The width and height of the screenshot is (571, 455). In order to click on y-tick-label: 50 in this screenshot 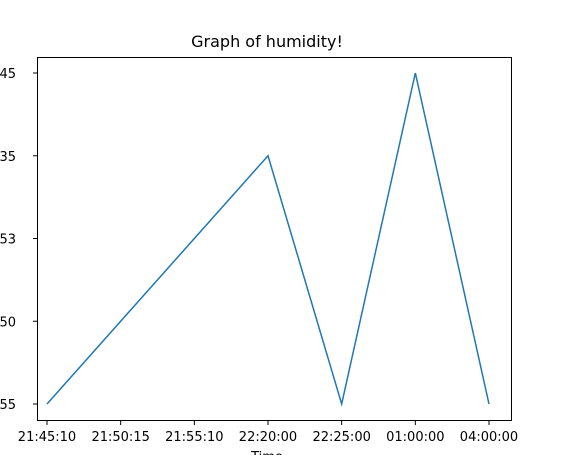, I will do `click(8, 322)`.